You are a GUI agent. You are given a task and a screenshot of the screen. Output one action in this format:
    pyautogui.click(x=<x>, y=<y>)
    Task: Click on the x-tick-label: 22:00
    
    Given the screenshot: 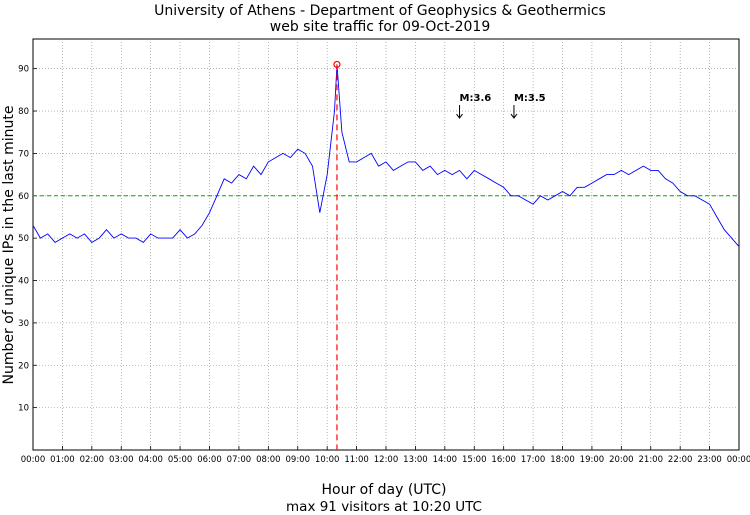 What is the action you would take?
    pyautogui.click(x=680, y=460)
    